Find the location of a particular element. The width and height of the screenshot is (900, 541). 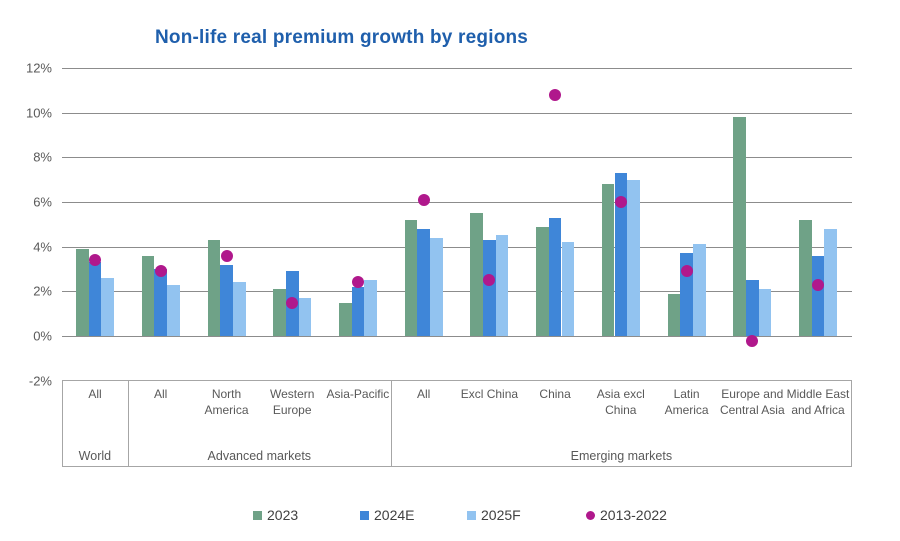

bar-2023-Europe-and-Central-Asia is located at coordinates (739, 226).